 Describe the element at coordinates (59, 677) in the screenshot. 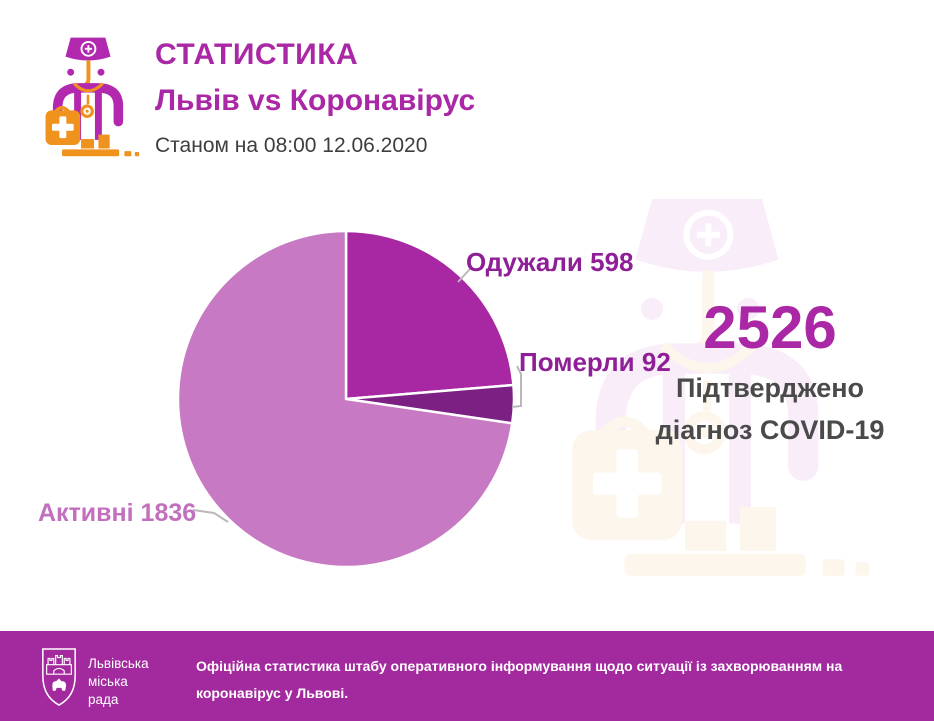

I see `lviv-coat-of-arms-icon` at that location.